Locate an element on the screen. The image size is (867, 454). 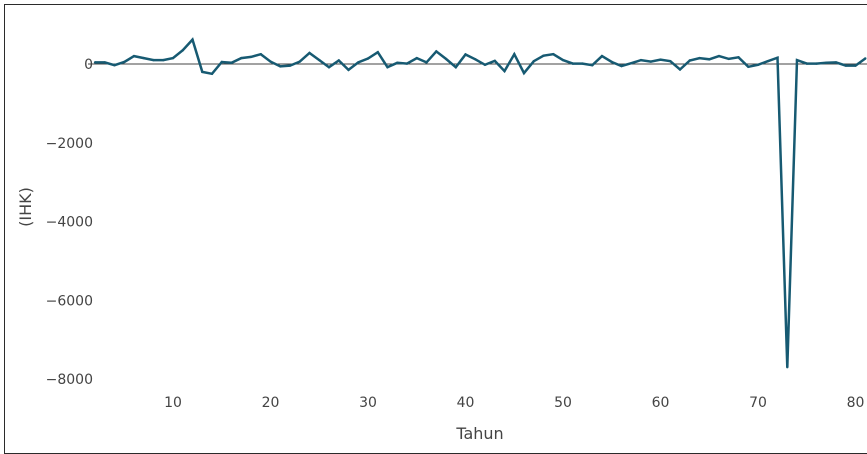
y-tick-label: −2000 is located at coordinates (69, 144).